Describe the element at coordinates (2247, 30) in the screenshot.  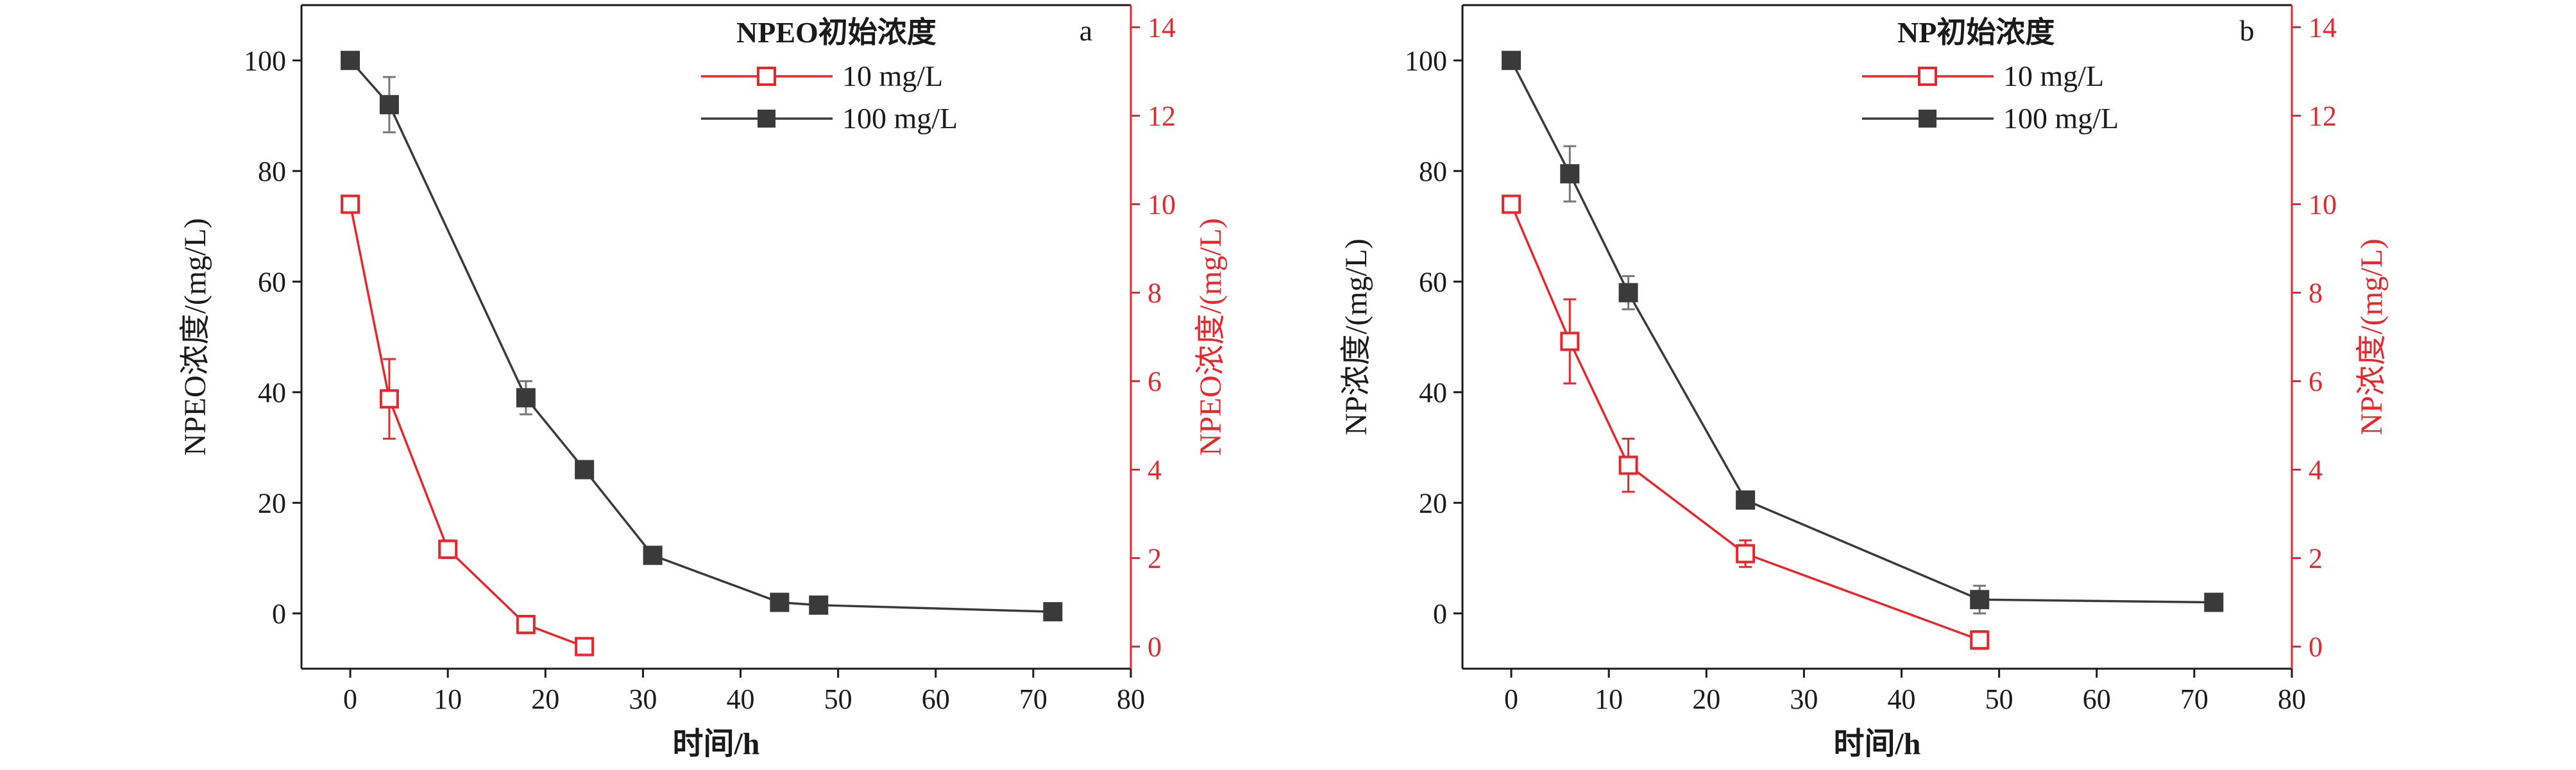
I see `panel-label: b` at that location.